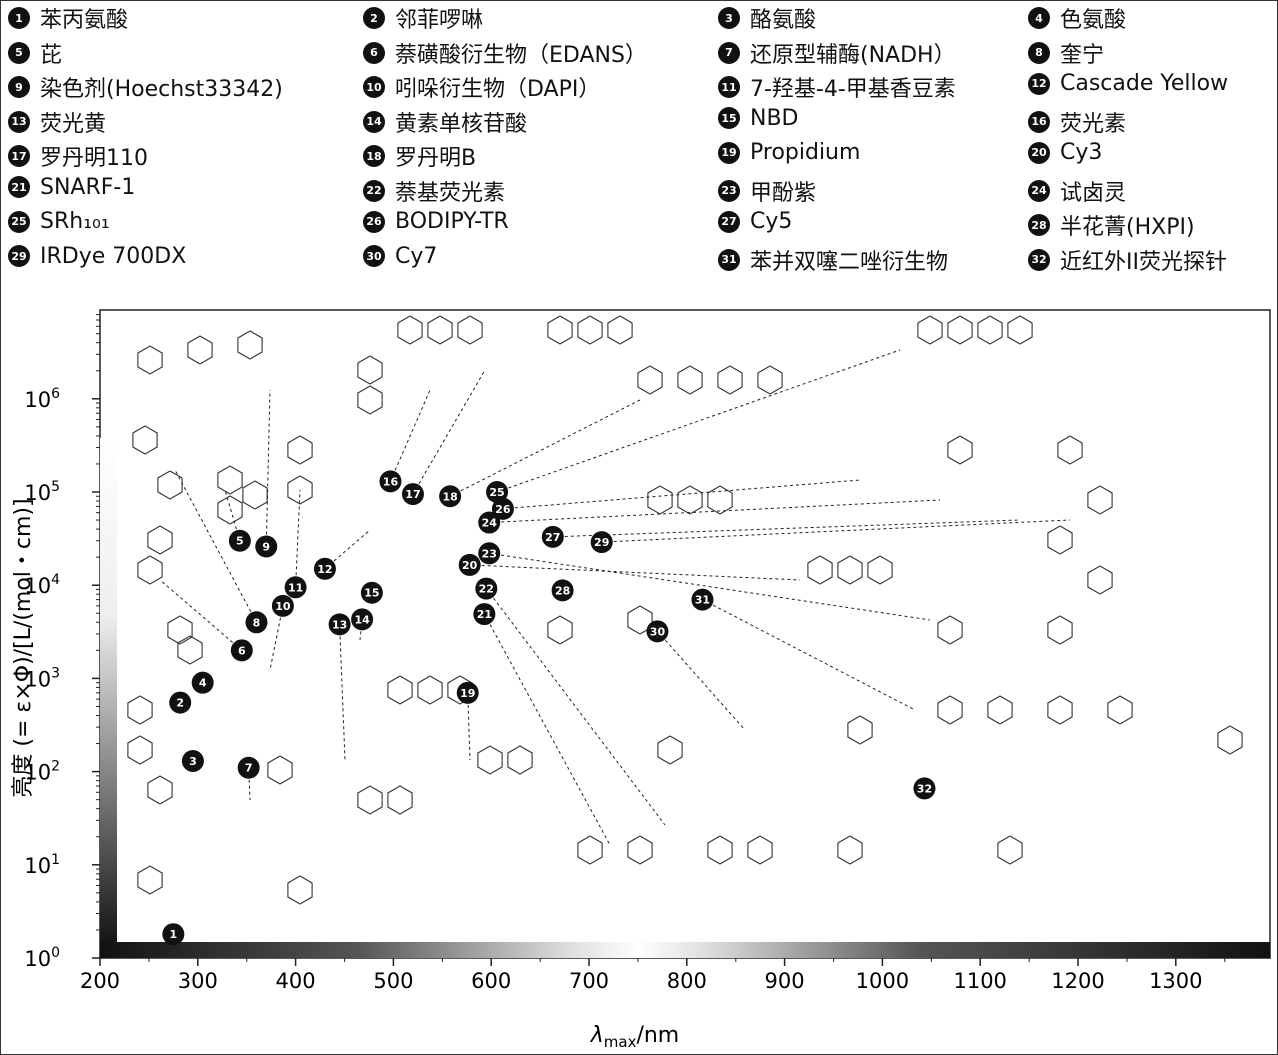  I want to click on data-point-label: 4, so click(203, 683).